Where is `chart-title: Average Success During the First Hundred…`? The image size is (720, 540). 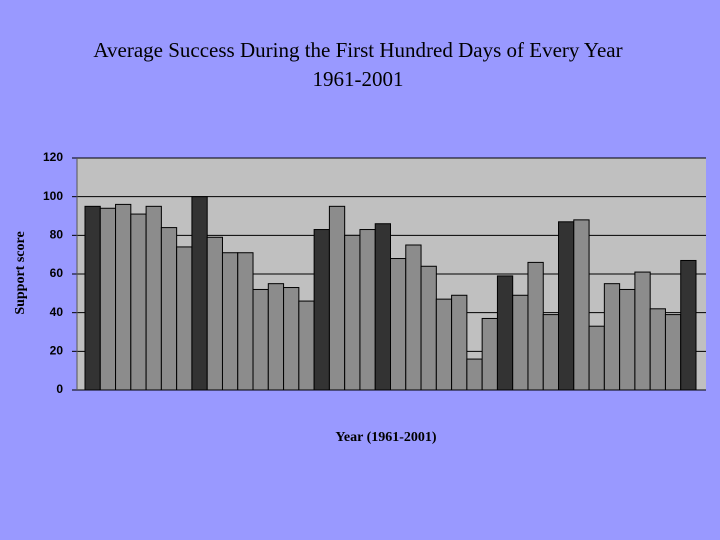 chart-title: Average Success During the First Hundred… is located at coordinates (357, 50).